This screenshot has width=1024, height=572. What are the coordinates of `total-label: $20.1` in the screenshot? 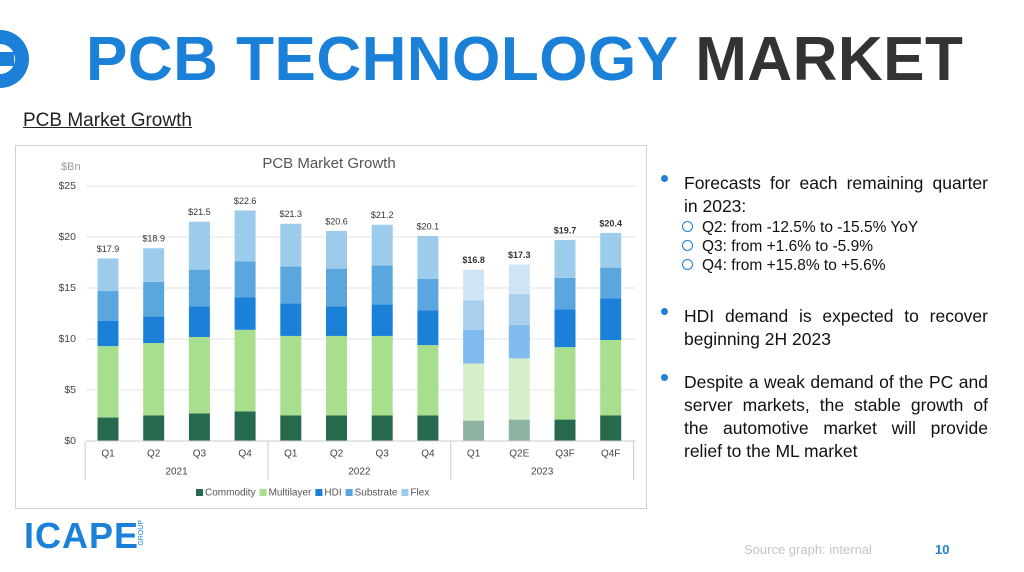 It's located at (428, 226).